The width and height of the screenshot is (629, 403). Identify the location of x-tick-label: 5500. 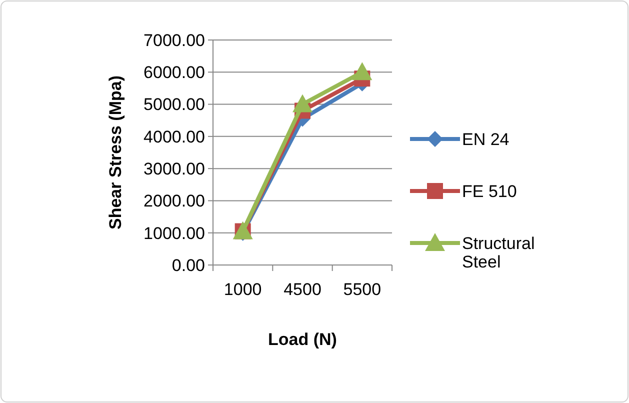
(362, 289).